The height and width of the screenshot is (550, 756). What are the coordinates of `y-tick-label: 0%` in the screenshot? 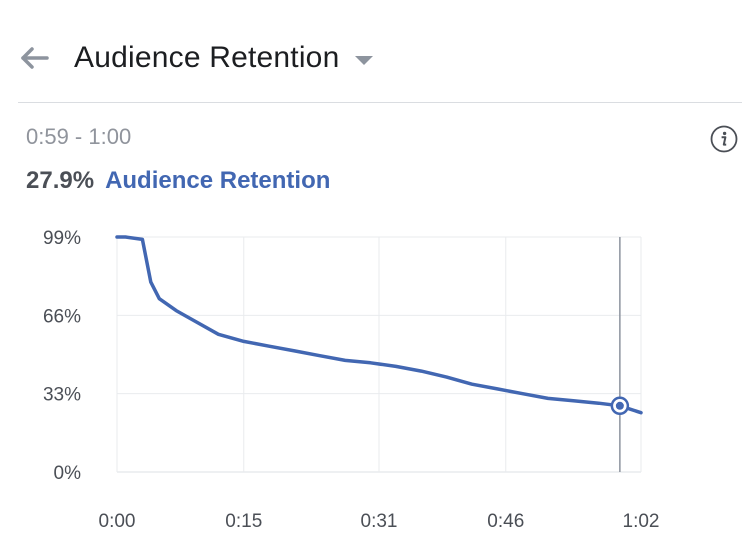 It's located at (68, 473).